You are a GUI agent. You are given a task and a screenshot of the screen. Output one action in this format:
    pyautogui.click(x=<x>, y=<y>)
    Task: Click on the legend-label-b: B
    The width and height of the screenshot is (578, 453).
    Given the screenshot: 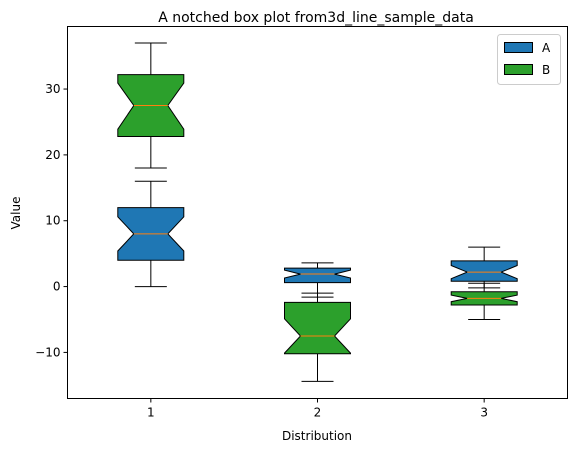 What is the action you would take?
    pyautogui.click(x=546, y=70)
    